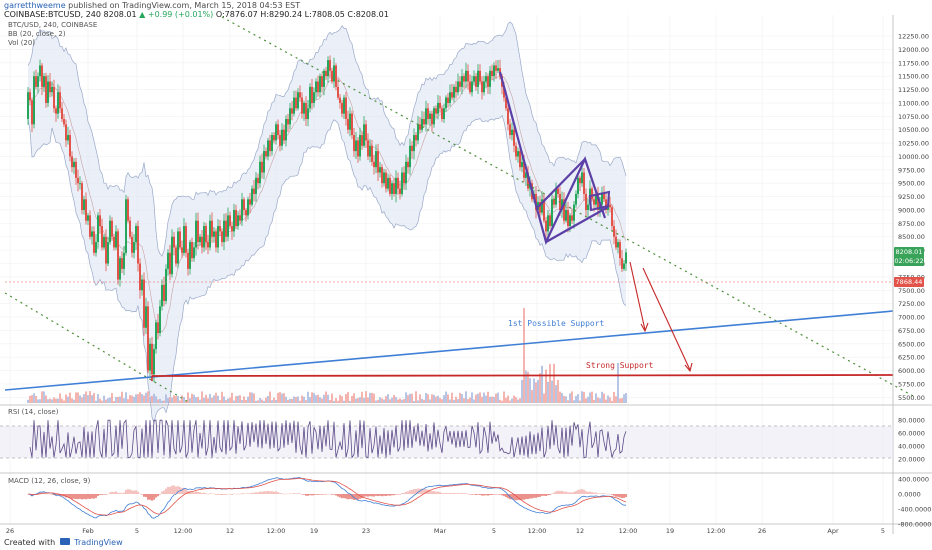  What do you see at coordinates (22, 43) in the screenshot?
I see `volume-legend: Vol (20)` at bounding box center [22, 43].